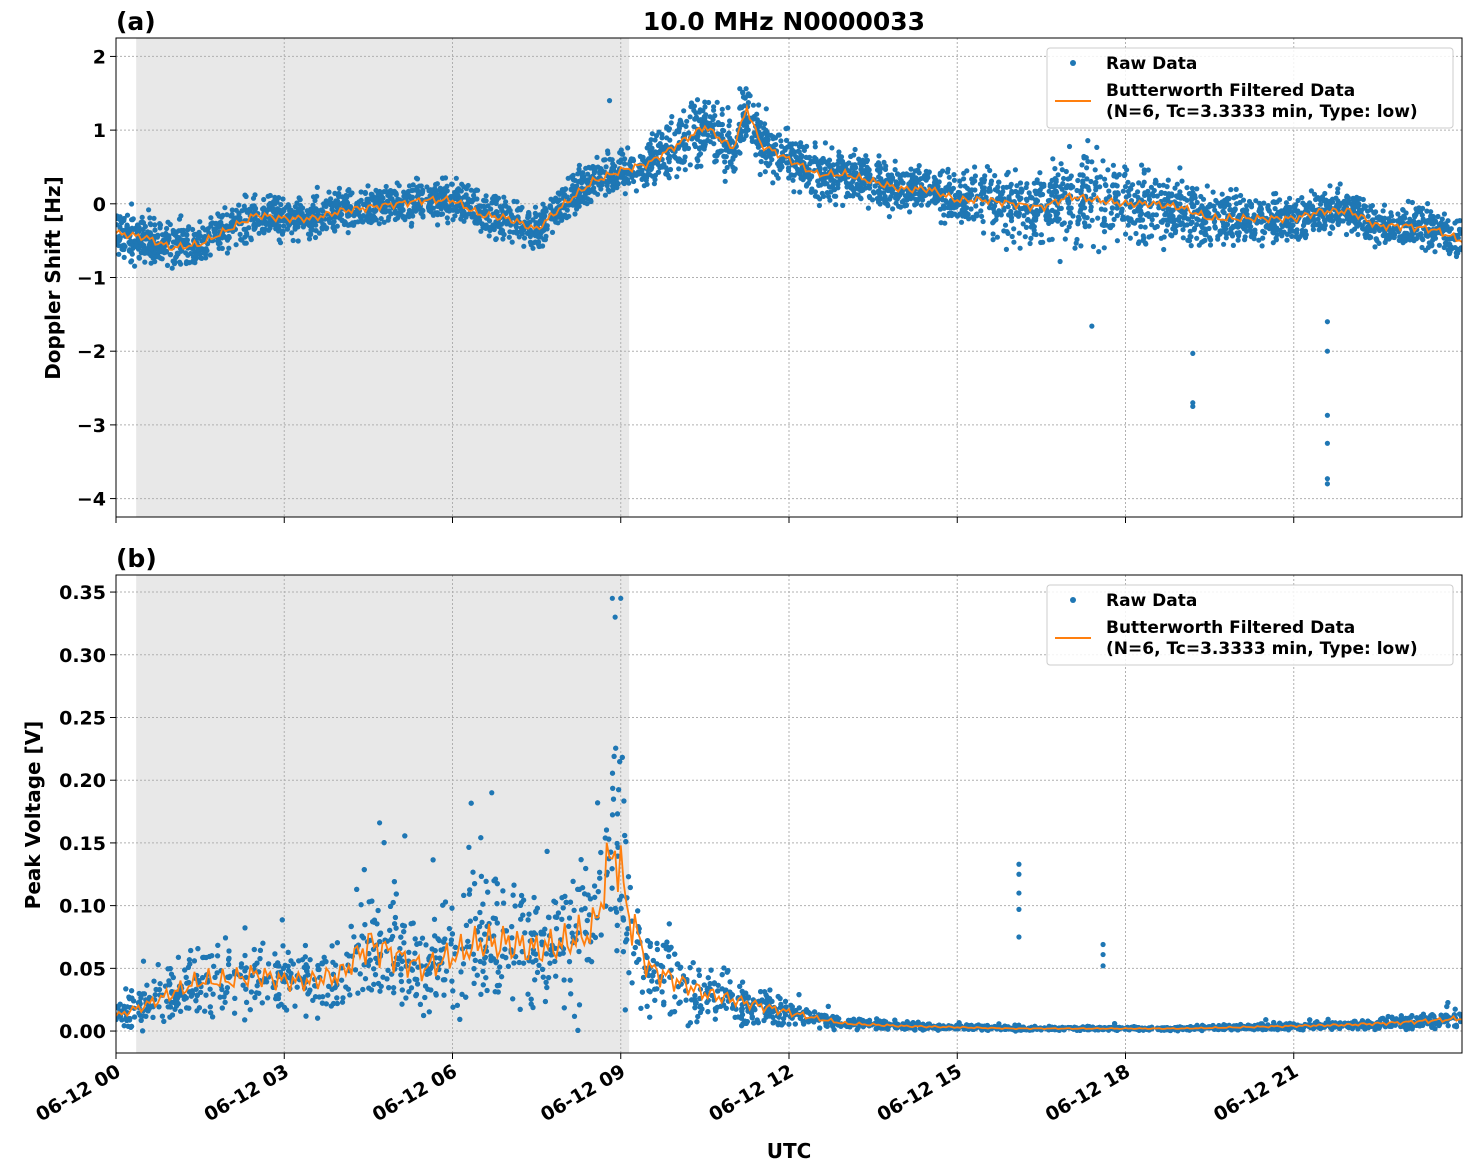 This screenshot has width=1471, height=1172. I want to click on legend-raw-marker, so click(1073, 63).